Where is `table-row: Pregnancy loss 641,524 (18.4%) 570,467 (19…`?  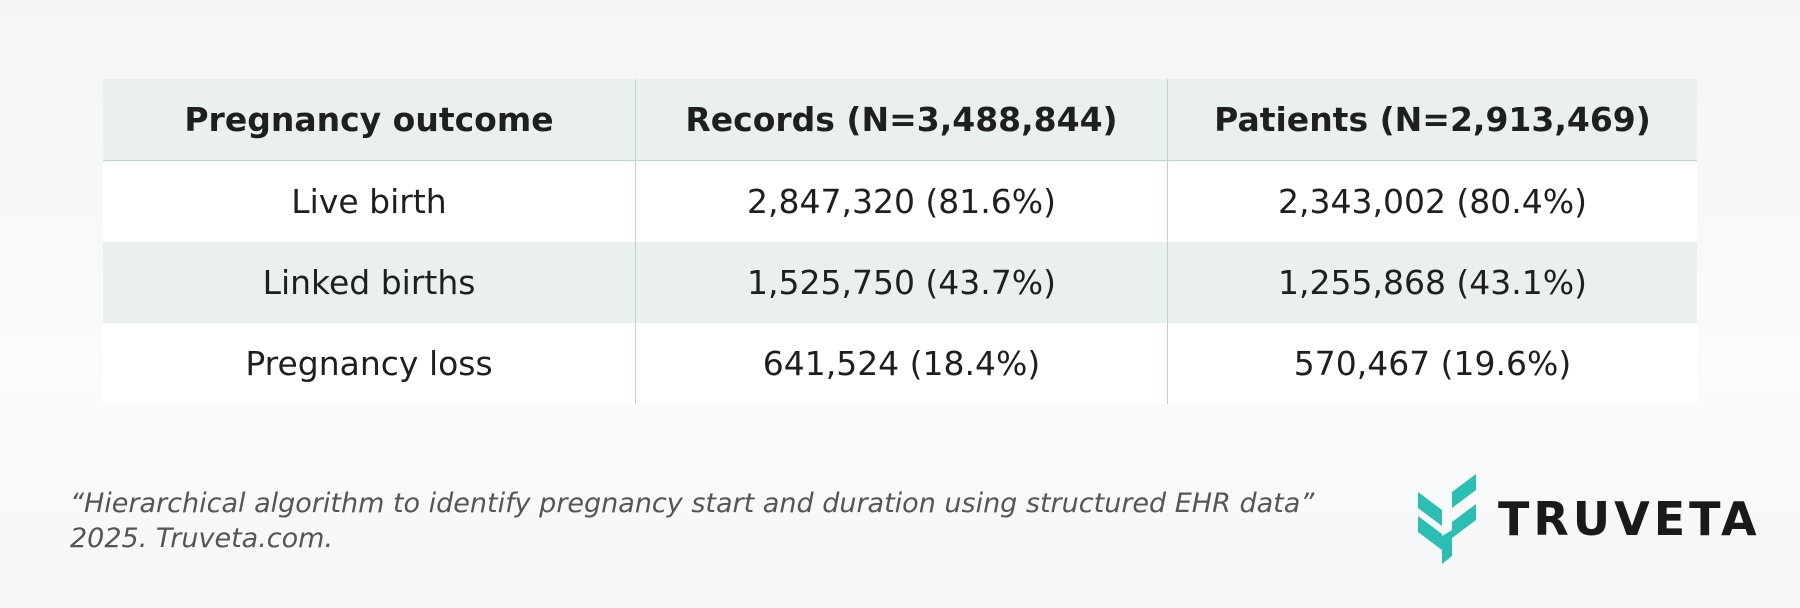
table-row: Pregnancy loss 641,524 (18.4%) 570,467 (19… is located at coordinates (900, 363).